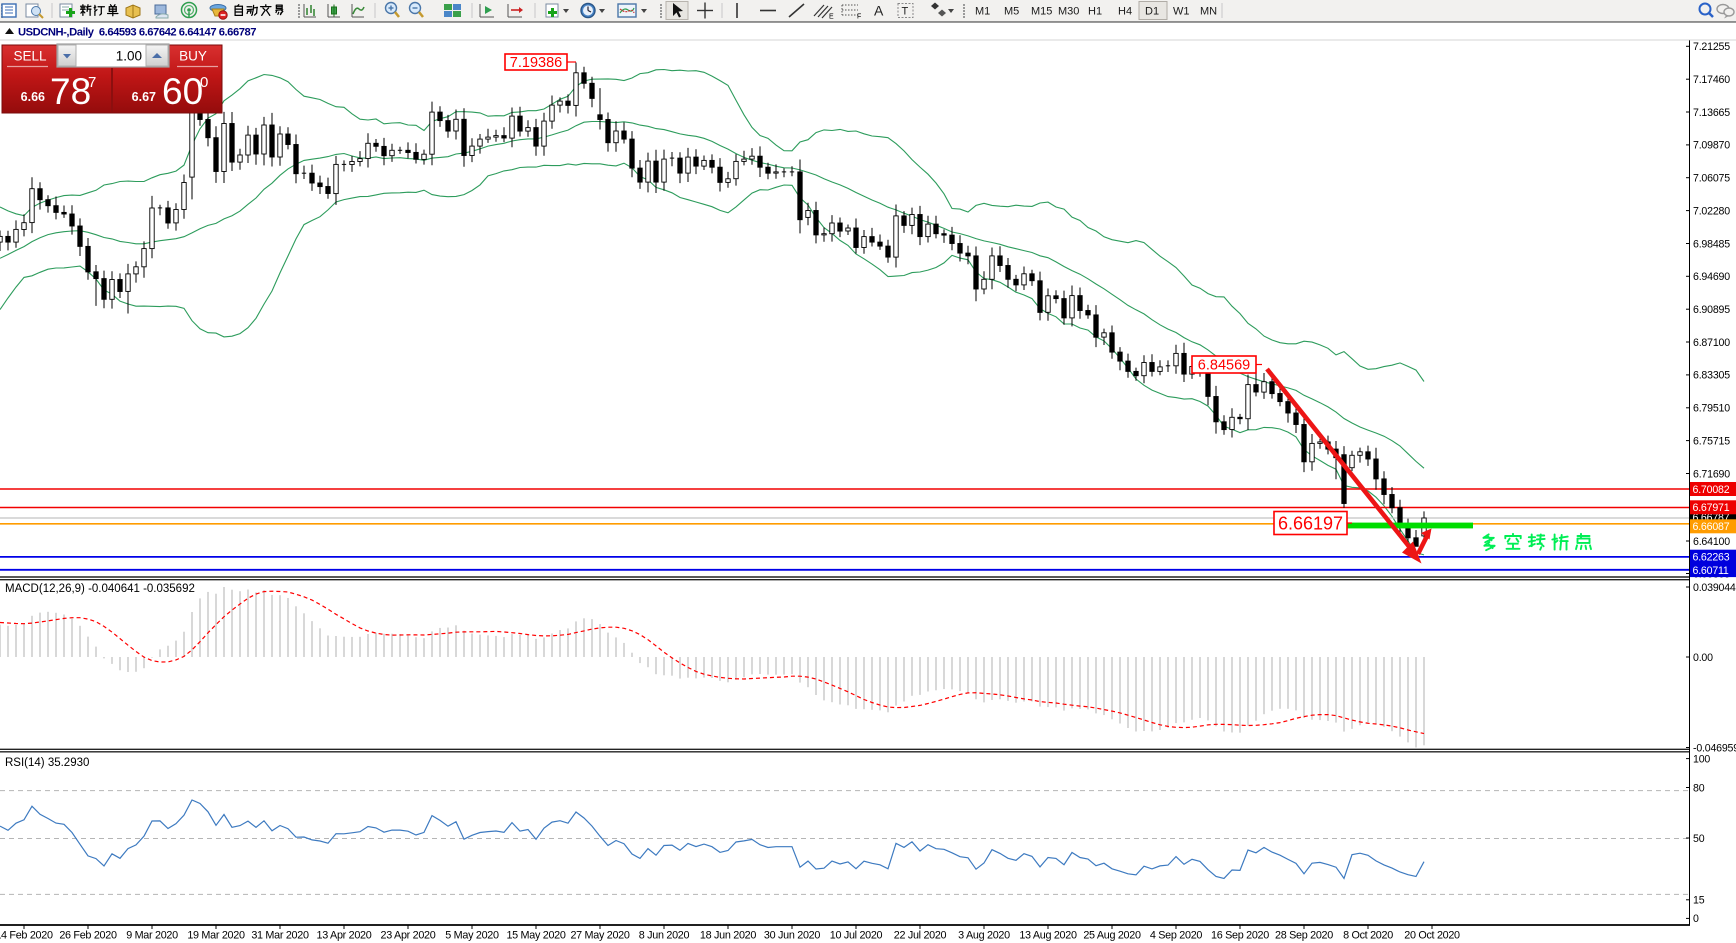 This screenshot has height=943, width=1736. What do you see at coordinates (1701, 759) in the screenshot?
I see `svg-text: 100` at bounding box center [1701, 759].